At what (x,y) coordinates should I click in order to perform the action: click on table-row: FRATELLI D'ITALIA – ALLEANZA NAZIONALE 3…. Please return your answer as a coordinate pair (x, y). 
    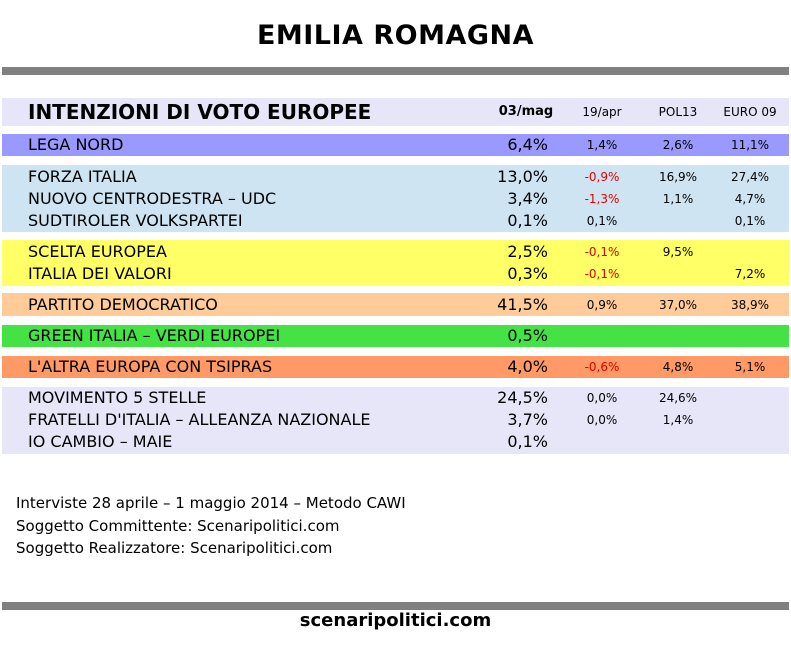
    Looking at the image, I should click on (395, 420).